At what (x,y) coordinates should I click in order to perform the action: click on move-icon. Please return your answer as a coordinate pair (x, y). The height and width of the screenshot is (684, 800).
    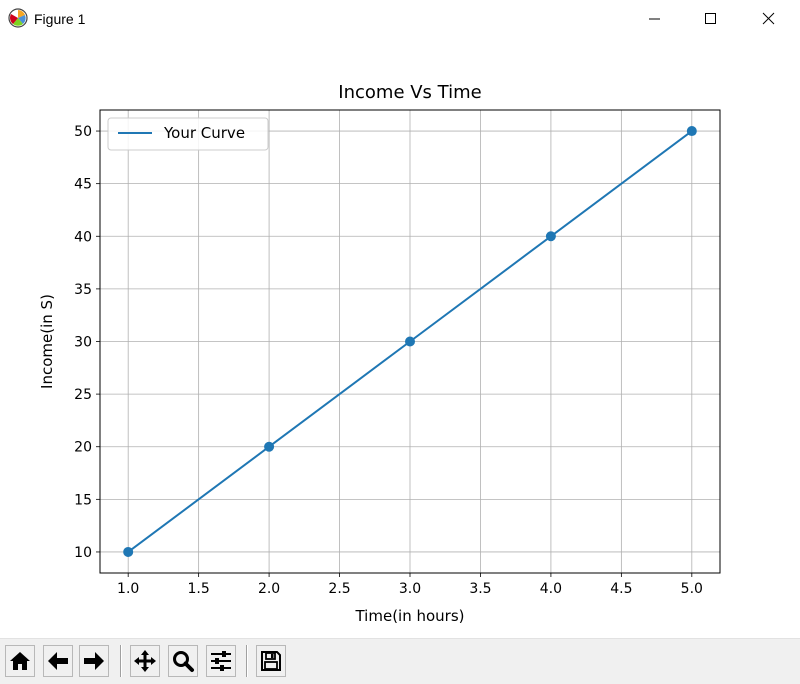
    Looking at the image, I should click on (145, 661).